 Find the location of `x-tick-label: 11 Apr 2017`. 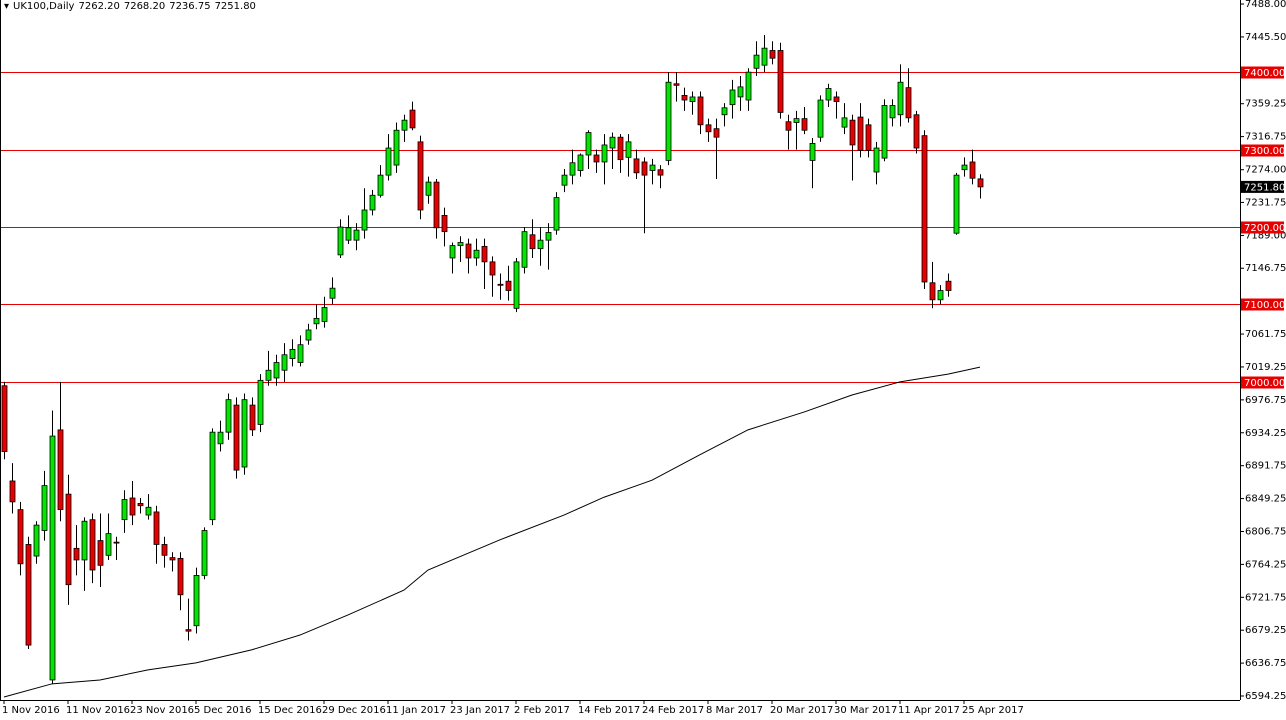

x-tick-label: 11 Apr 2017 is located at coordinates (929, 710).